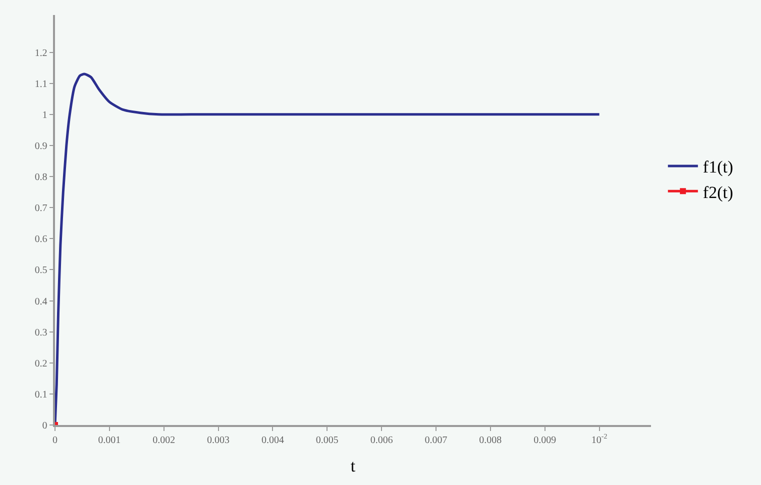 The width and height of the screenshot is (761, 485). What do you see at coordinates (41, 364) in the screenshot?
I see `y-tick-label: 0.2` at bounding box center [41, 364].